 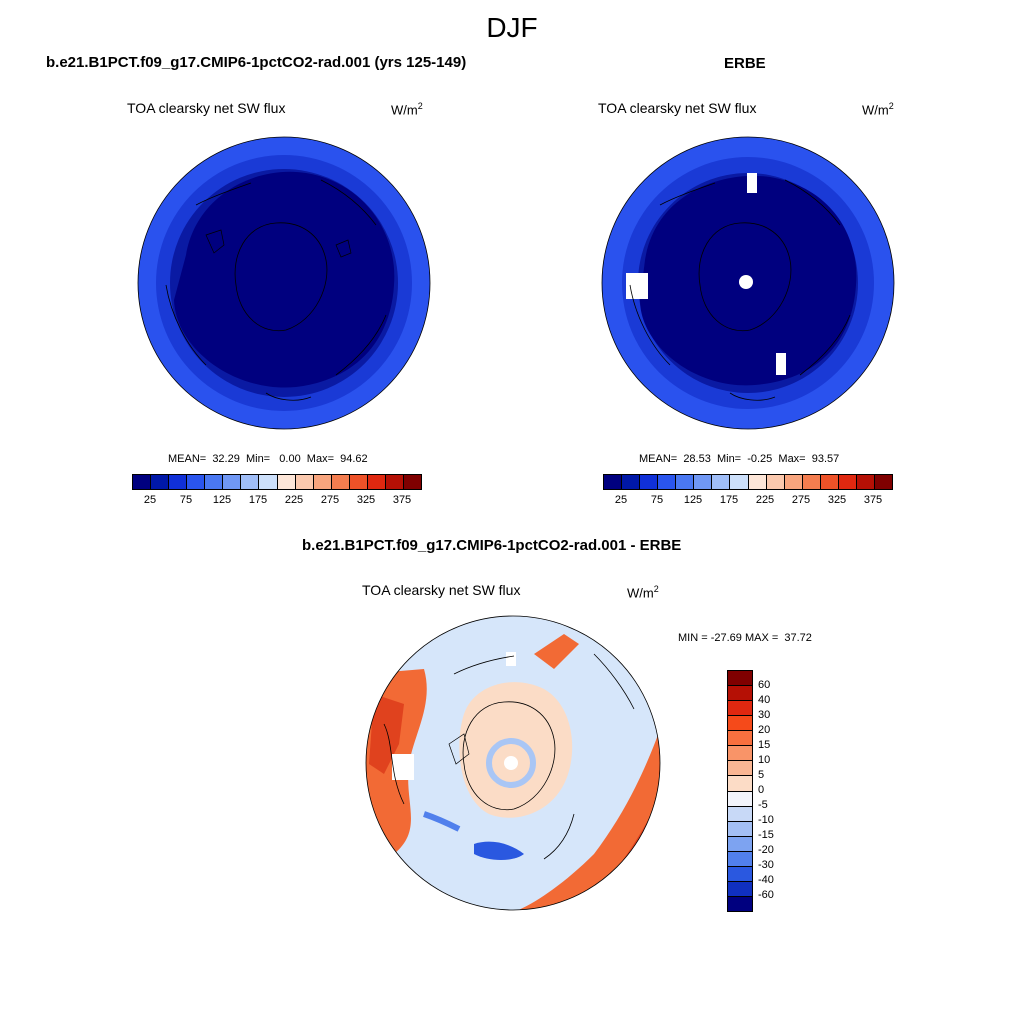 What do you see at coordinates (277, 501) in the screenshot?
I see `model-colorbar-ticks: 25 75 125 175 225 275 325 375` at bounding box center [277, 501].